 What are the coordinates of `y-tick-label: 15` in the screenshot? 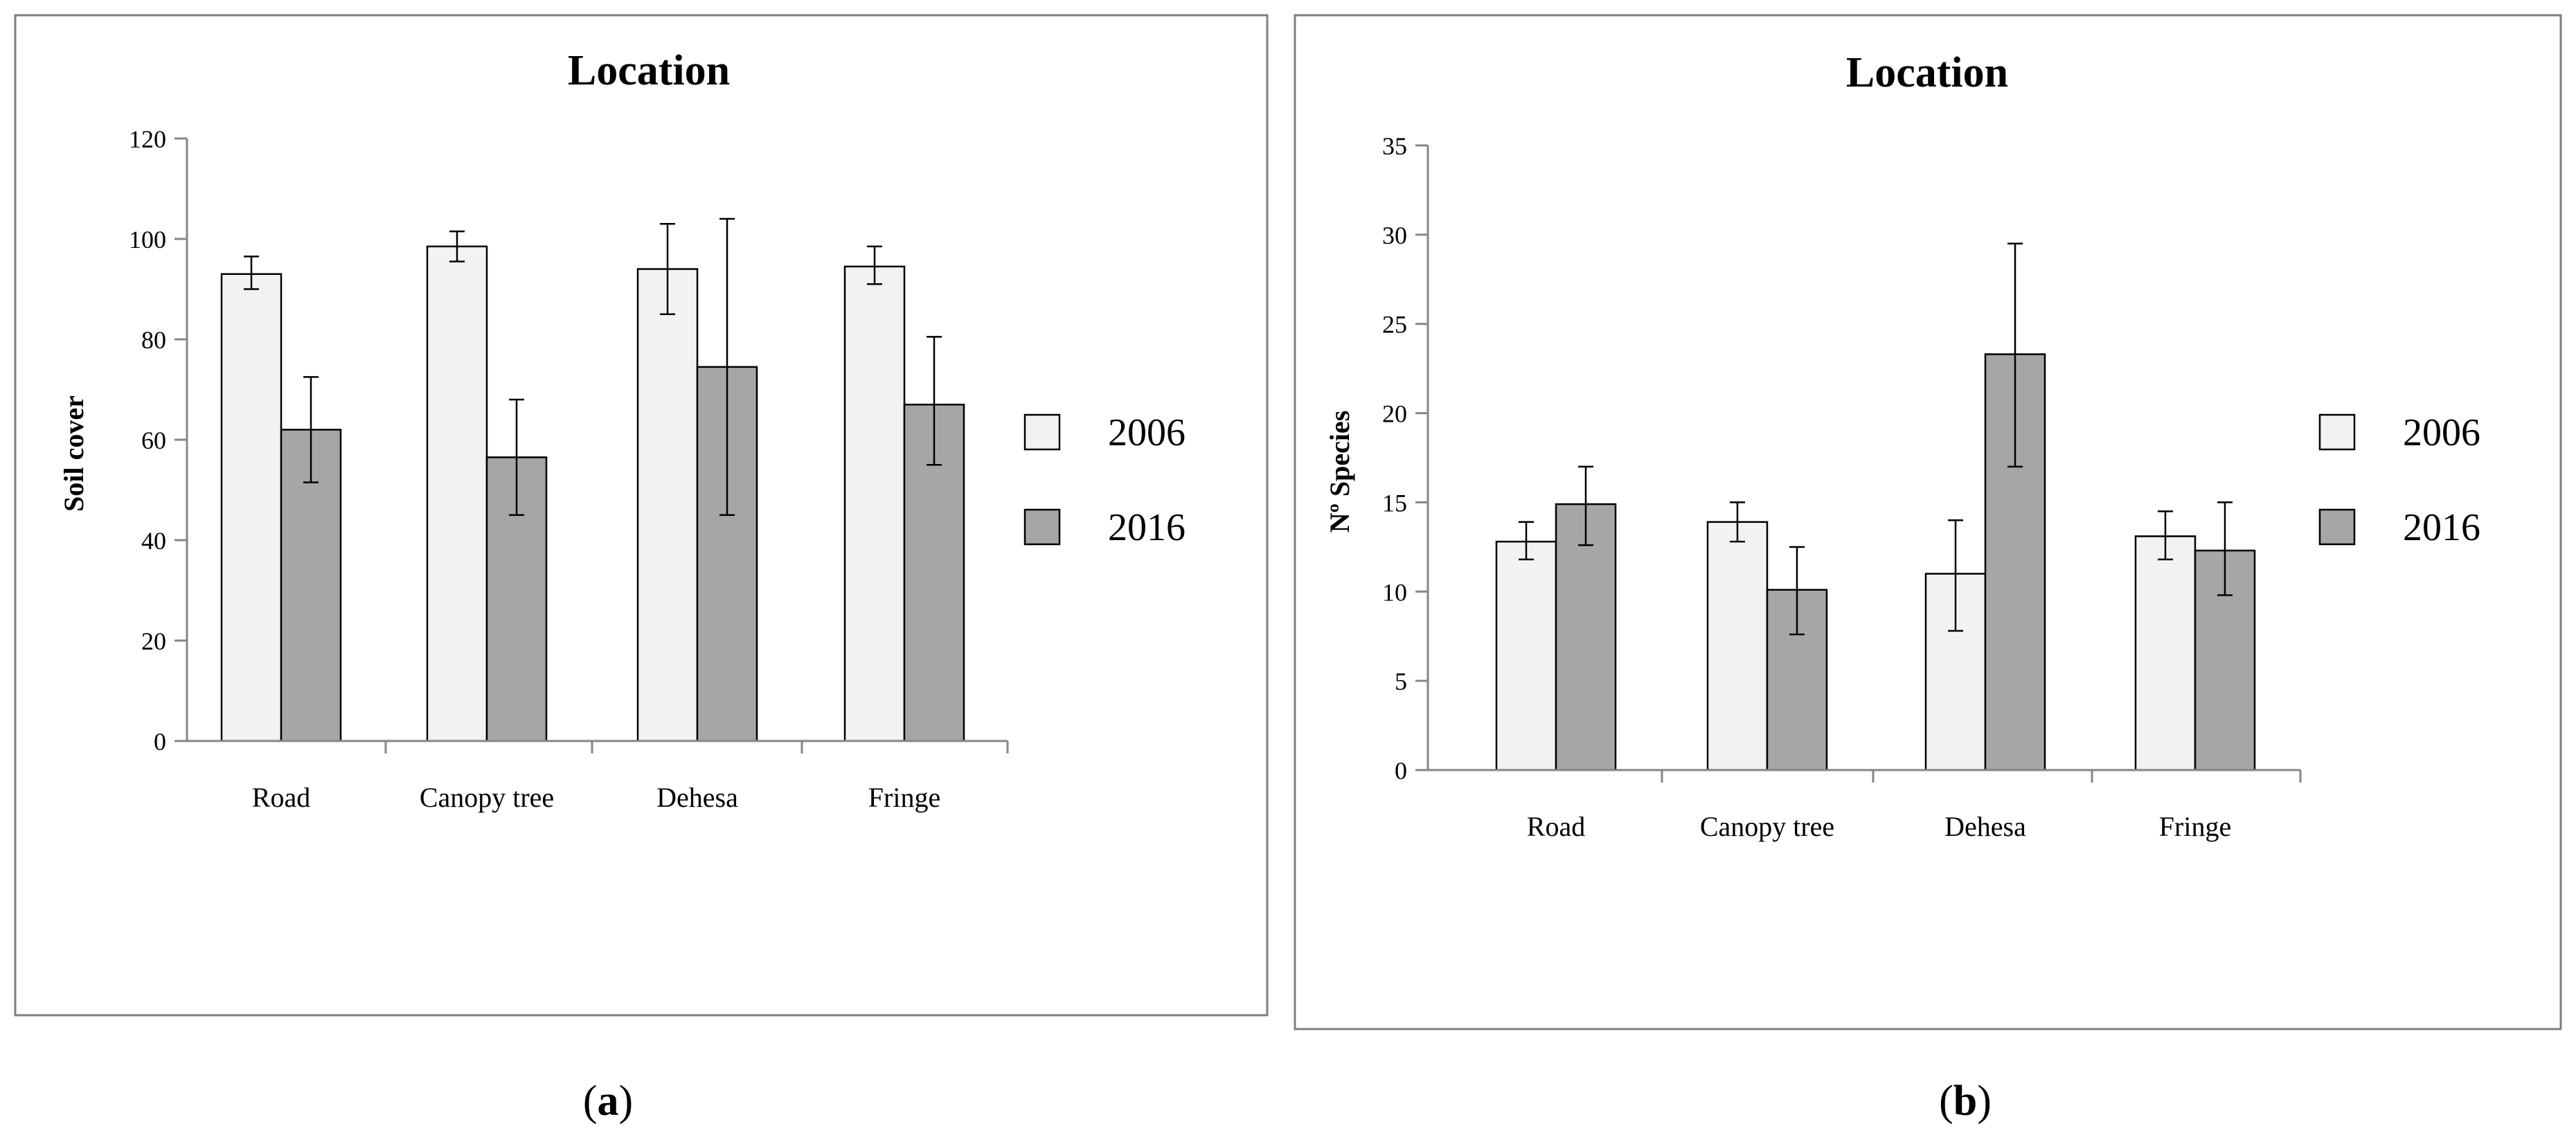 It's located at (1394, 503).